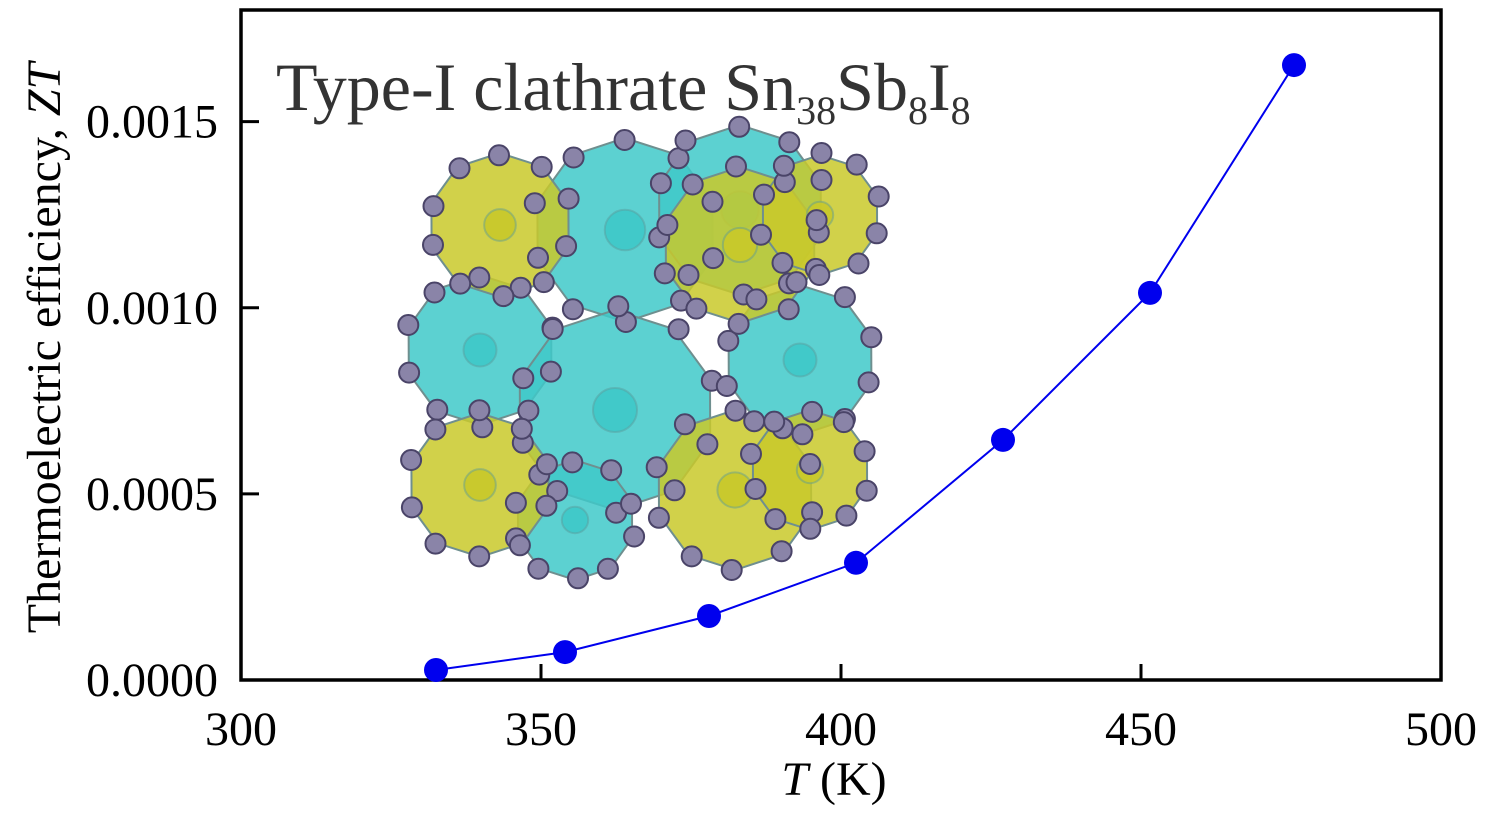 This screenshot has width=1486, height=816. I want to click on y-tick-label: 0.0000, so click(152, 680).